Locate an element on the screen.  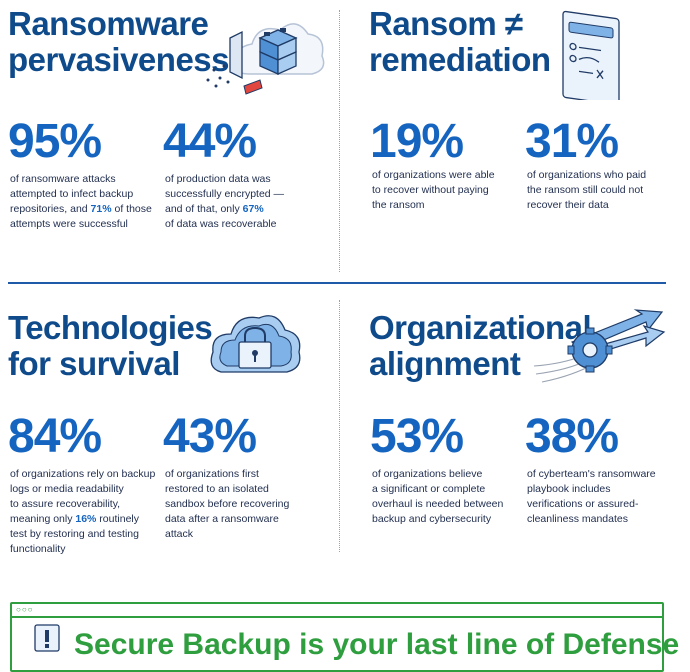
section-title-pervasiveness: Ransomware pervasiveness is located at coordinates (119, 41).